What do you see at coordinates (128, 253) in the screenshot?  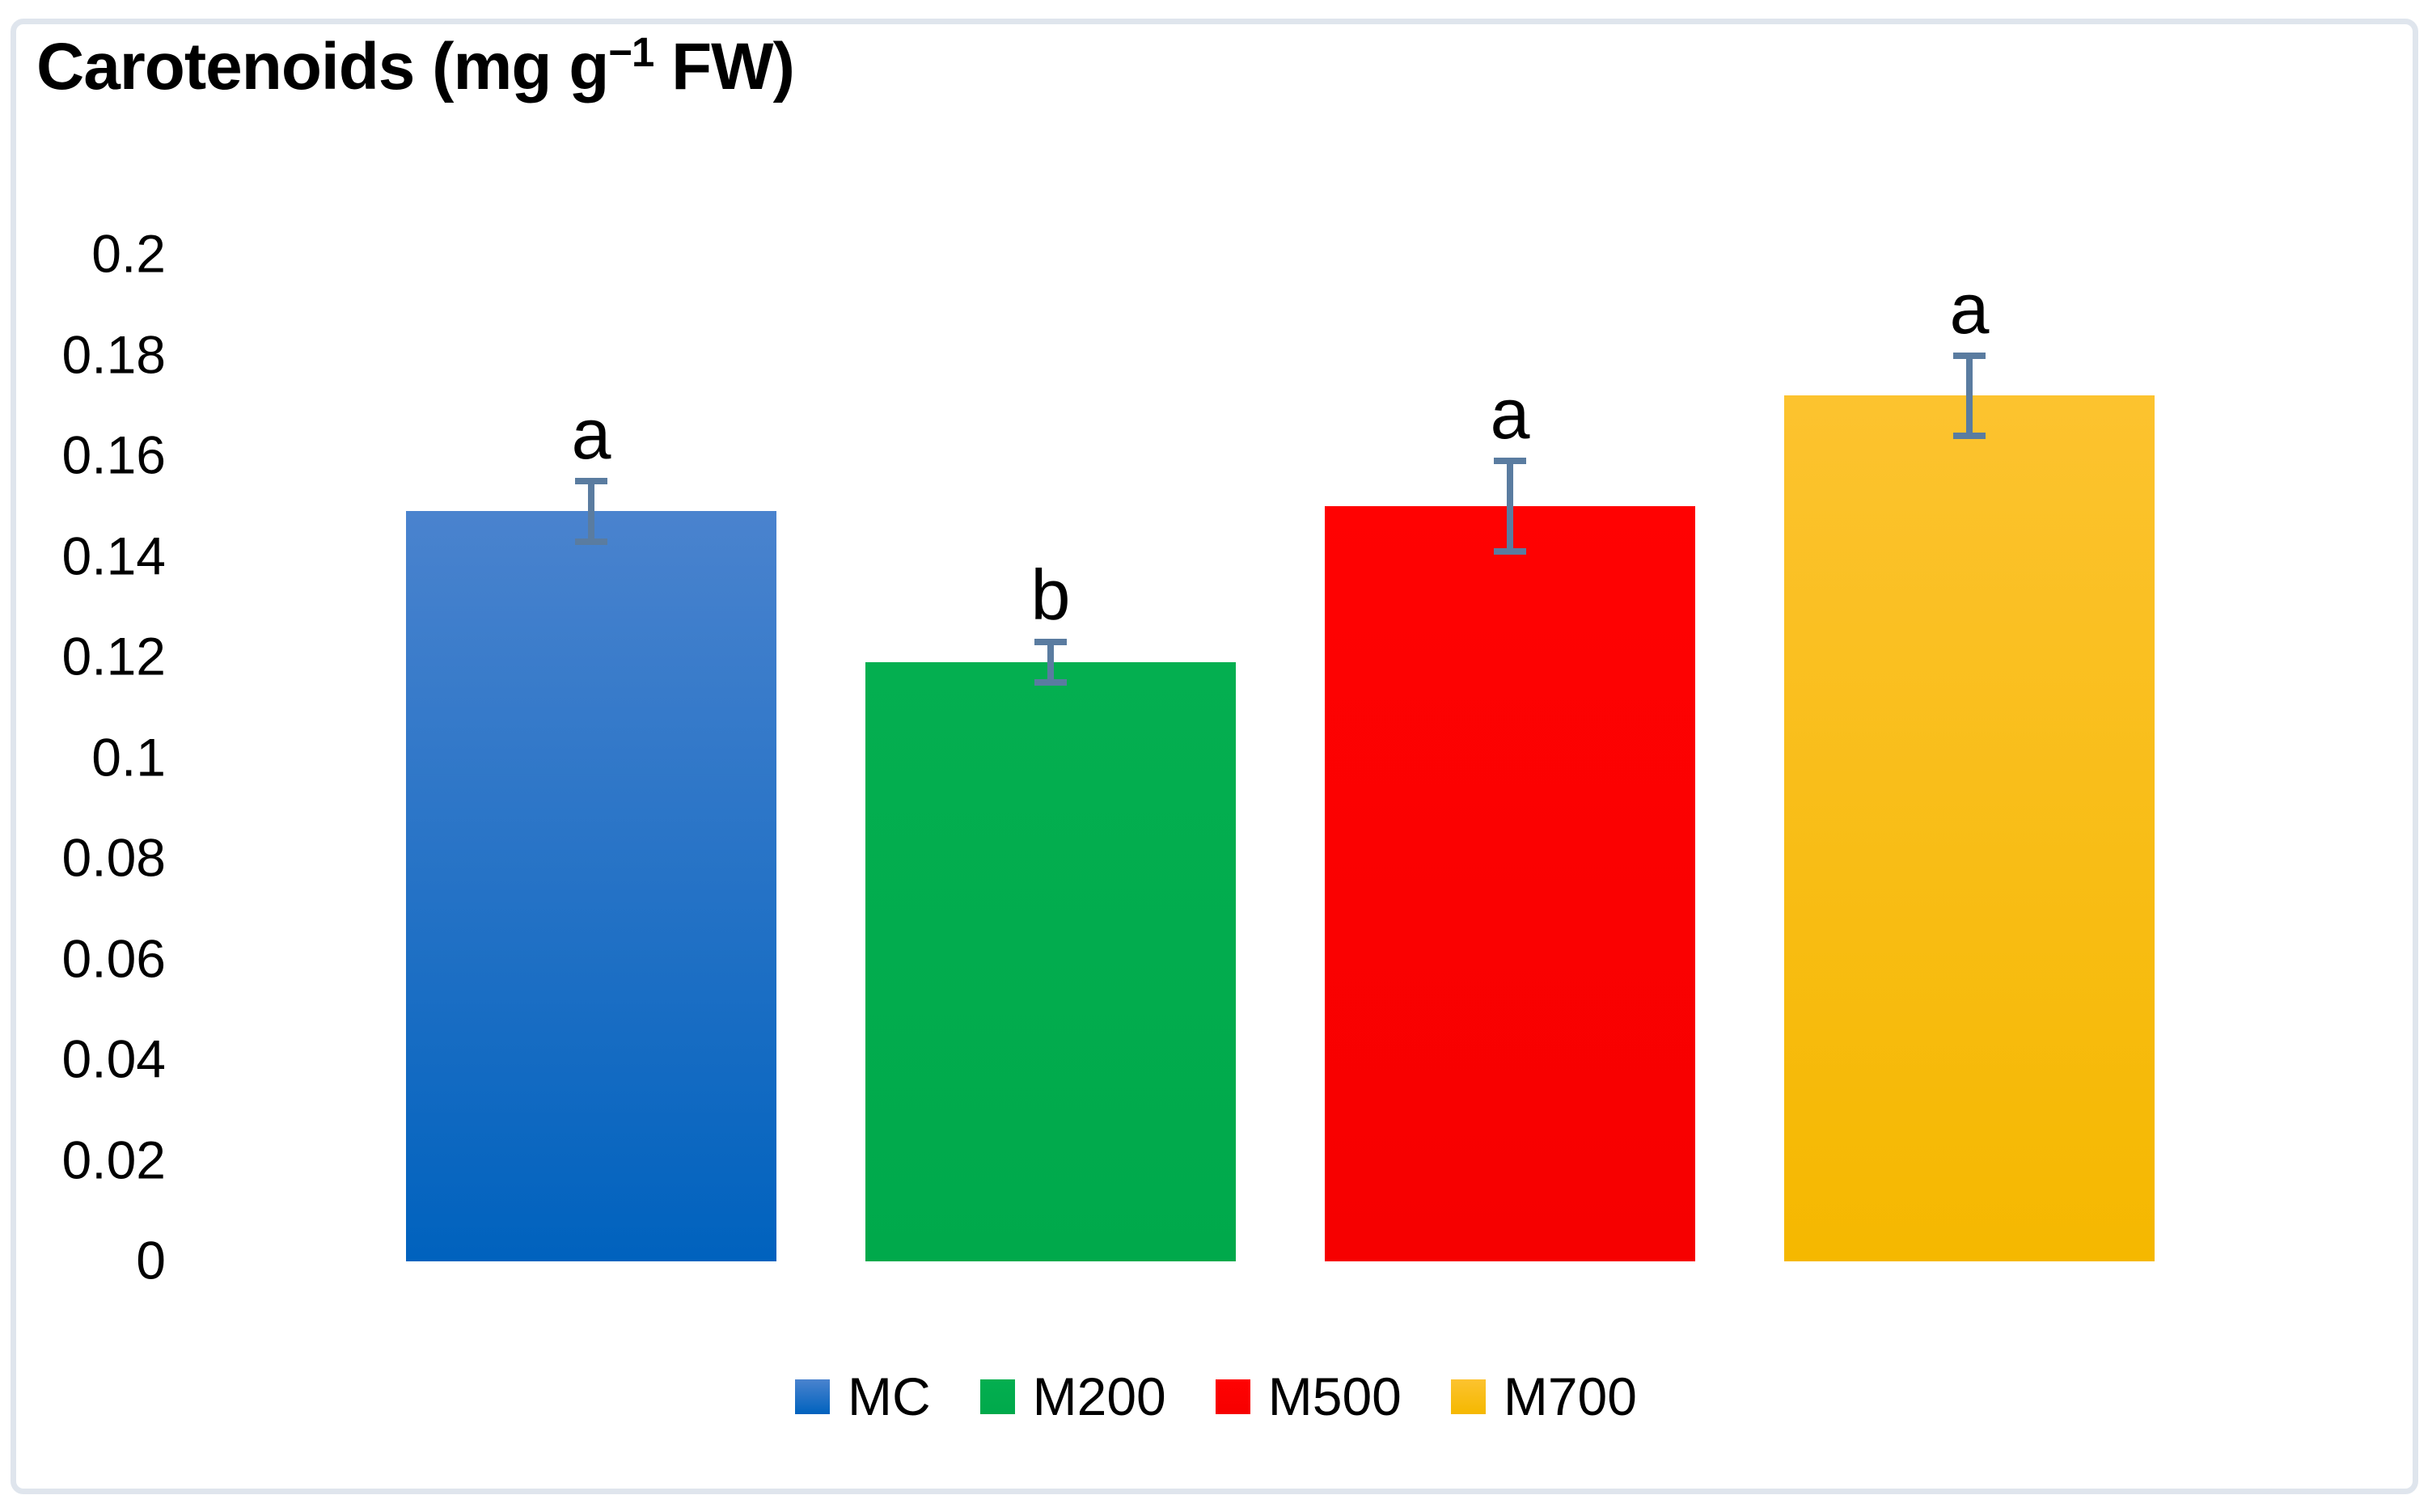 I see `y-axis-tick-label: 0.2` at bounding box center [128, 253].